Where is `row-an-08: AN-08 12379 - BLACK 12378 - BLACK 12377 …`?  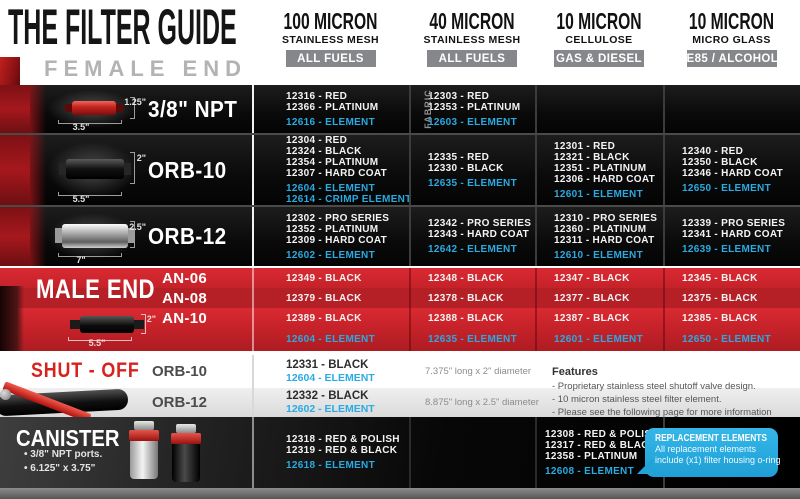 row-an-08: AN-08 12379 - BLACK 12378 - BLACK 12377 … is located at coordinates (400, 298).